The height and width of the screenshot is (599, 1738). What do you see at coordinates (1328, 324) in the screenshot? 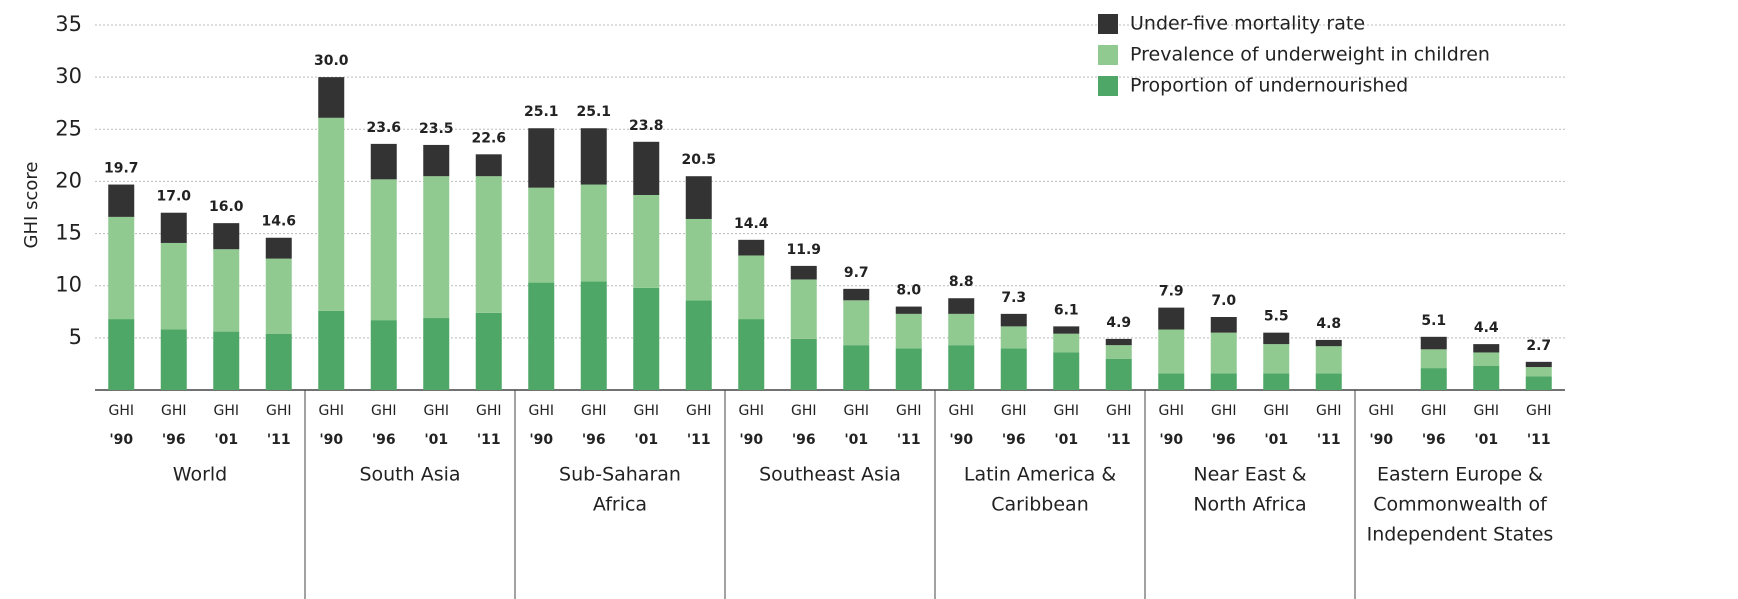
I see `total-label: 4.8` at bounding box center [1328, 324].